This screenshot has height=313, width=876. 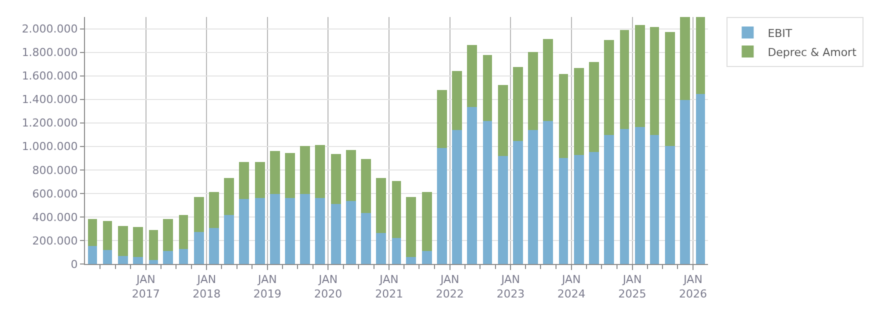 I want to click on x-tick-label: JAN 2021, so click(x=389, y=286).